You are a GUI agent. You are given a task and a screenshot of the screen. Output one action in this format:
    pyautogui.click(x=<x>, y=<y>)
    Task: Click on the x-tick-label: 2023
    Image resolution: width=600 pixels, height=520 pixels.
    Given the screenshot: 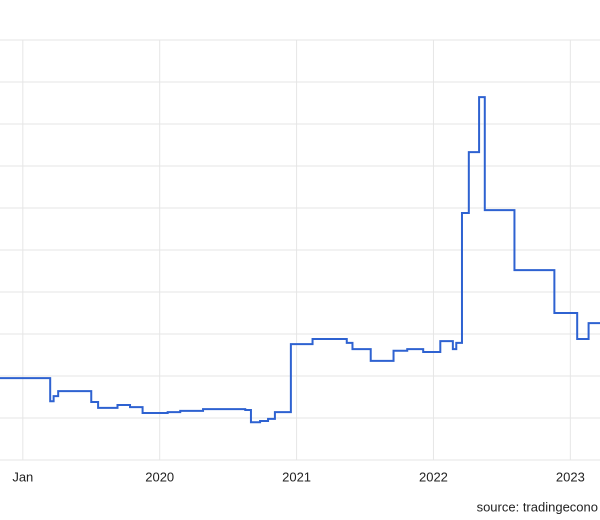 What is the action you would take?
    pyautogui.click(x=570, y=476)
    